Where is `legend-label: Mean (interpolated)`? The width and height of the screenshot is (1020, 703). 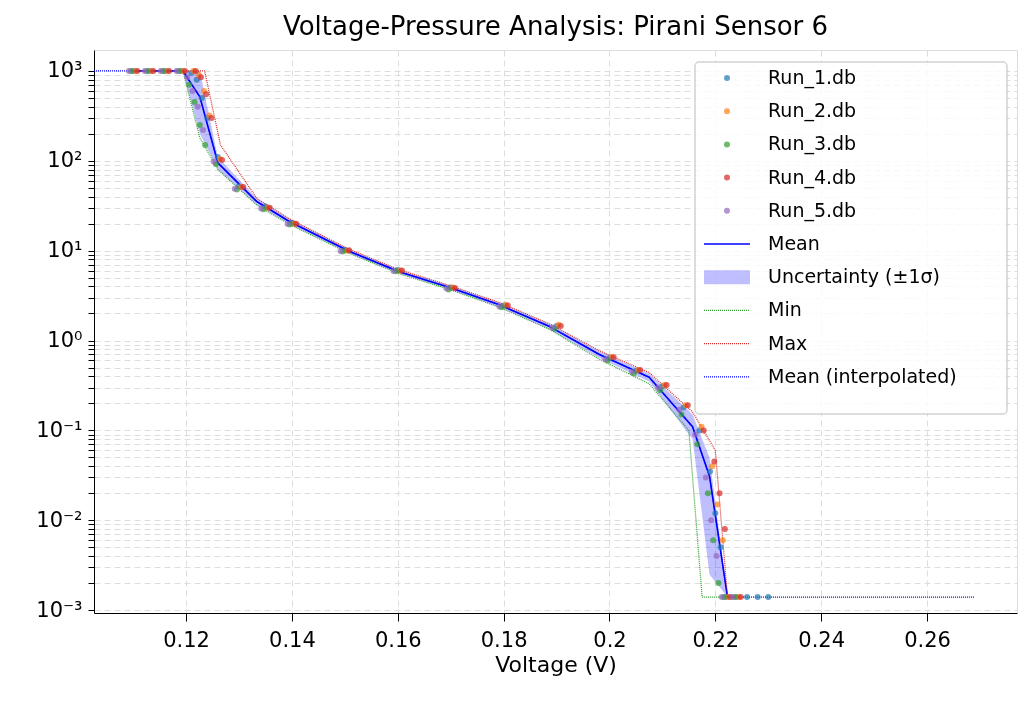 legend-label: Mean (interpolated) is located at coordinates (862, 375).